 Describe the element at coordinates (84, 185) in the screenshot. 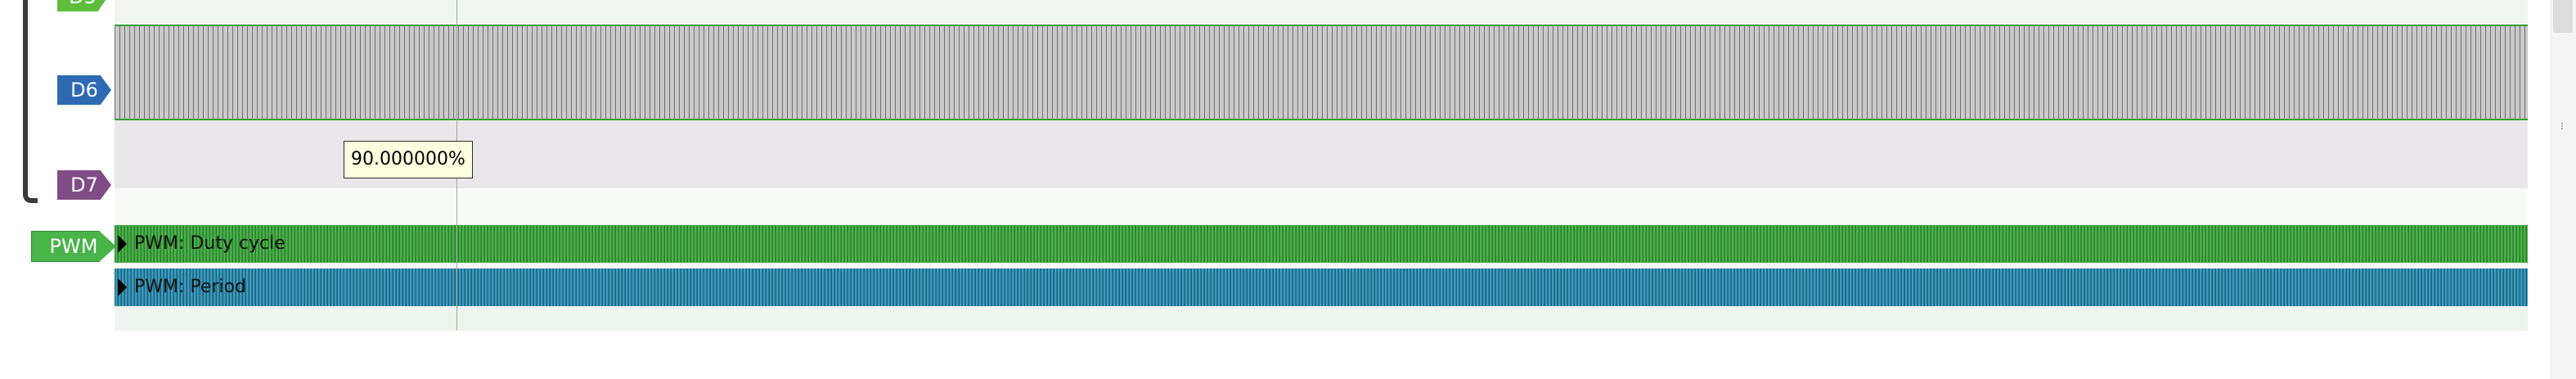

I see `channel-tag-d7: D7` at that location.